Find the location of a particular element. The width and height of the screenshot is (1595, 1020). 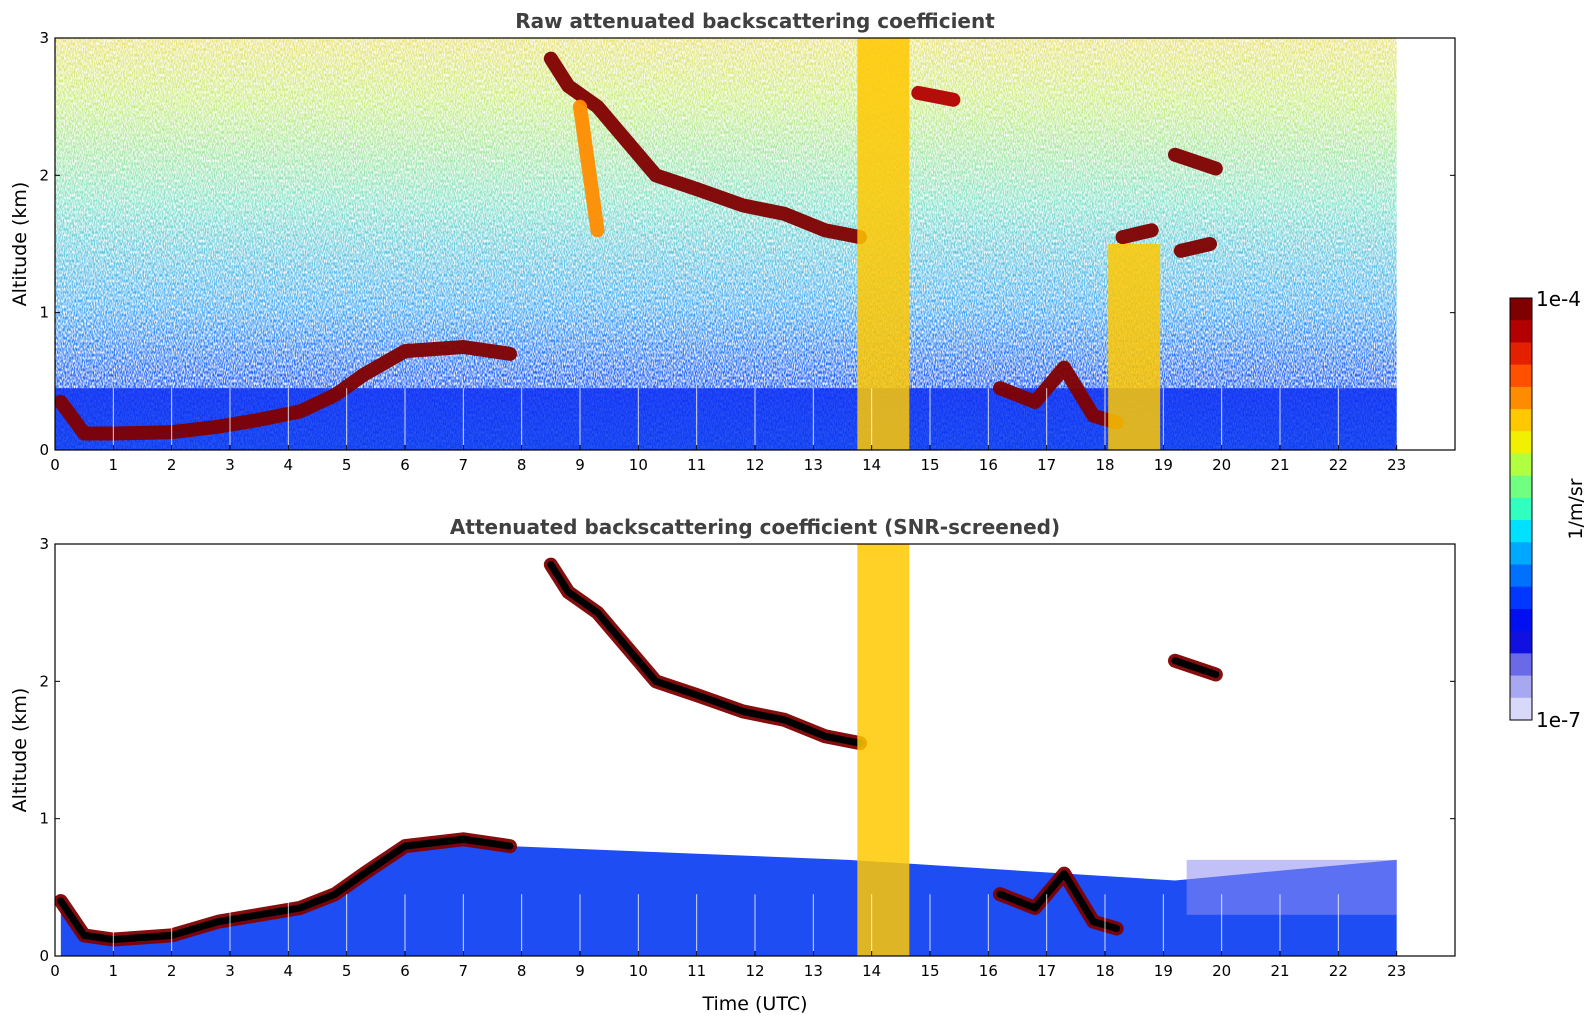

x-tick-label: 14 is located at coordinates (871, 971).